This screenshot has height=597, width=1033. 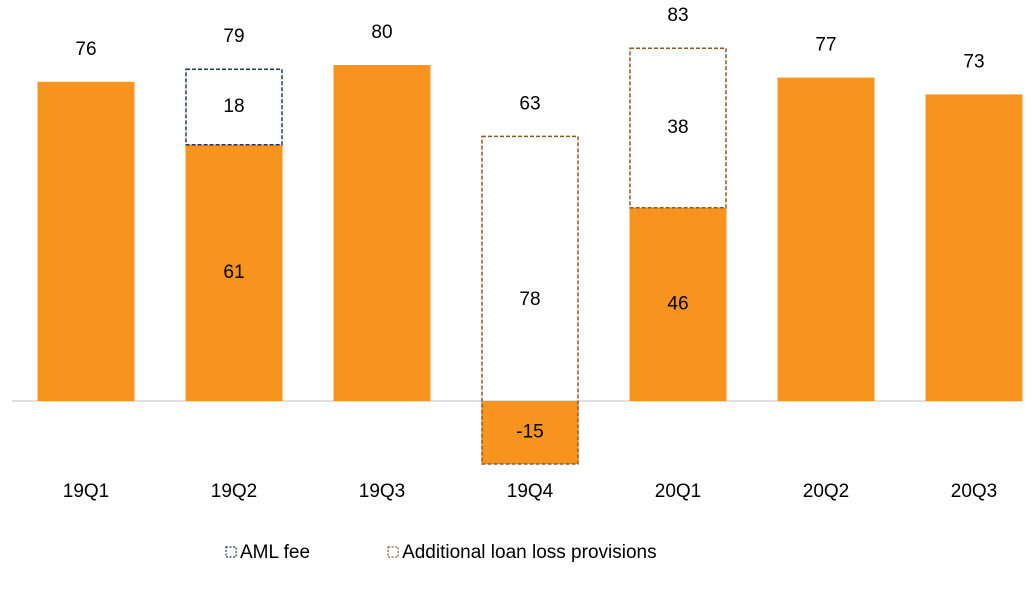 What do you see at coordinates (974, 491) in the screenshot?
I see `x-tick-label: 20Q3` at bounding box center [974, 491].